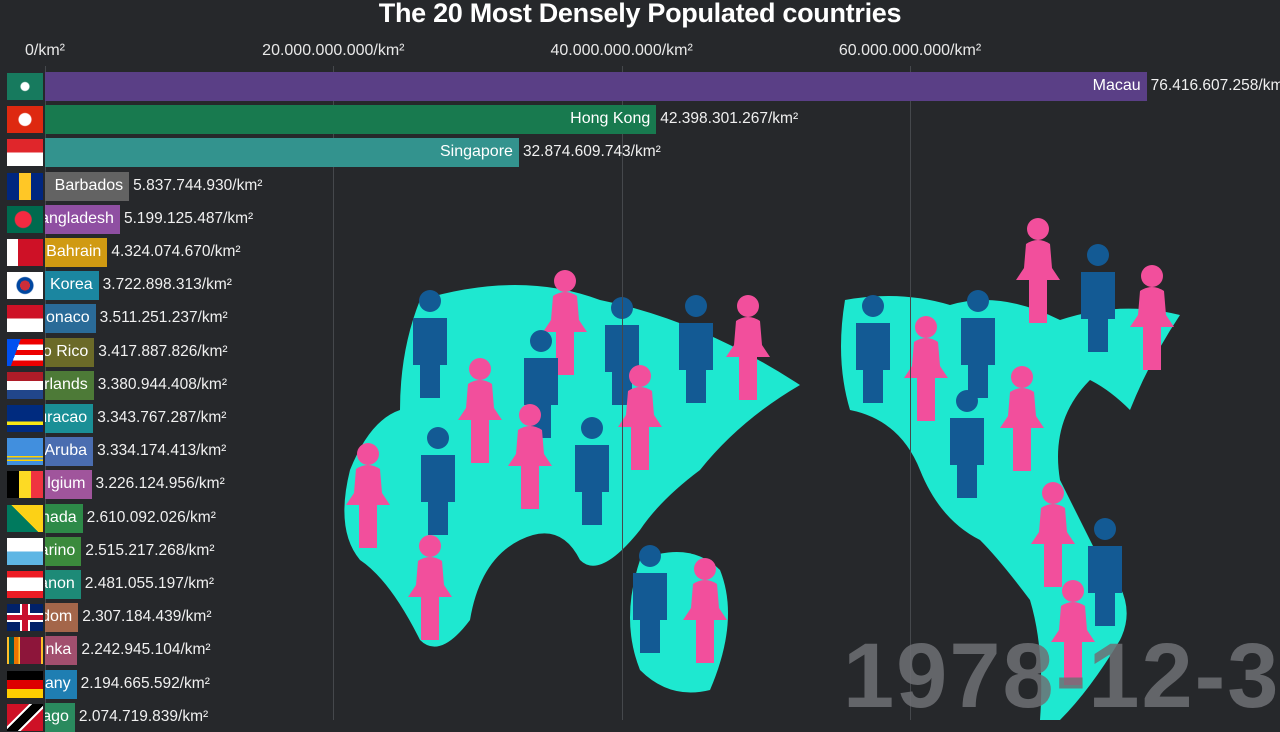 The width and height of the screenshot is (1280, 732). Describe the element at coordinates (149, 583) in the screenshot. I see `bar-value-label: 2.481.055.197/km²` at that location.